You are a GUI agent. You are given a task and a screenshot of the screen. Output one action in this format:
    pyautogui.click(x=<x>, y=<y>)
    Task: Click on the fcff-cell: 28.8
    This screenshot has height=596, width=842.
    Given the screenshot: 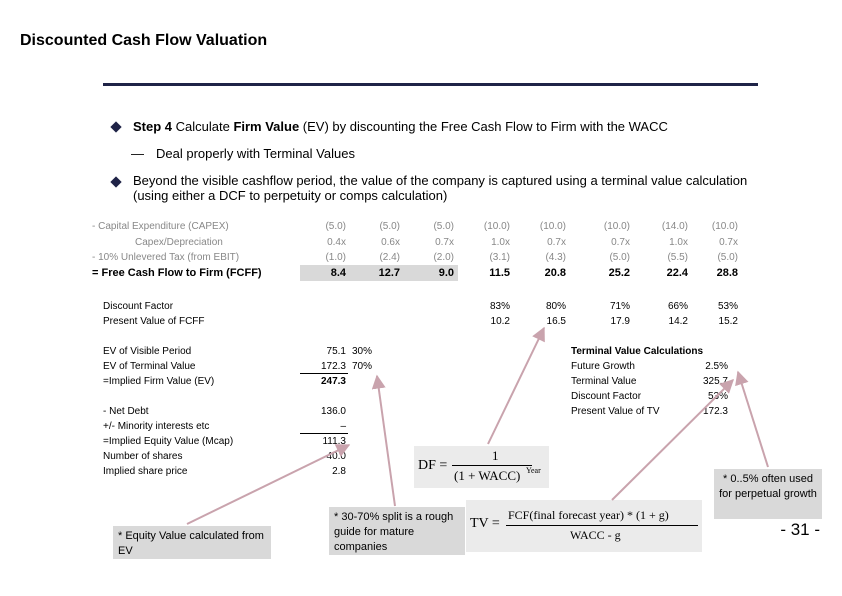 What is the action you would take?
    pyautogui.click(x=727, y=273)
    